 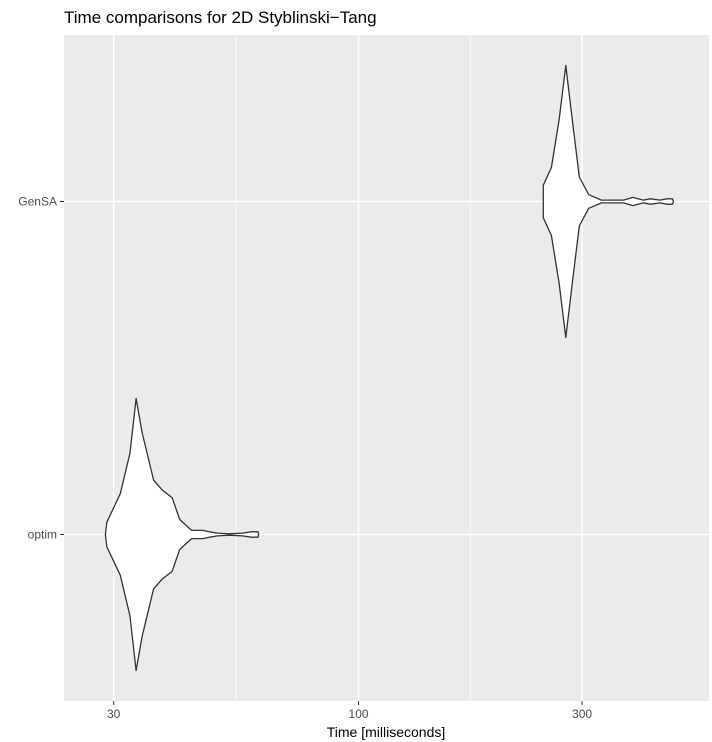 I want to click on y-axis: optim GenSA, so click(x=41, y=368).